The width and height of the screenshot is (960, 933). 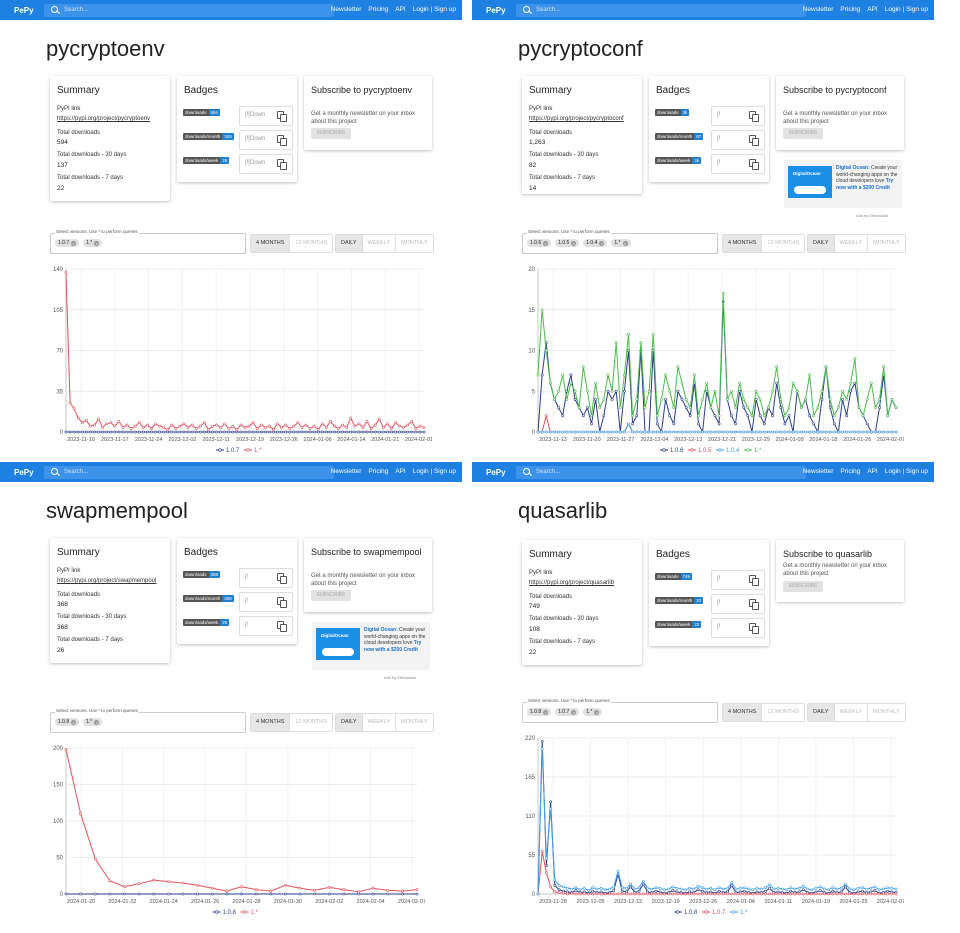 I want to click on version-chip: 1.0.6 ×, so click(x=539, y=243).